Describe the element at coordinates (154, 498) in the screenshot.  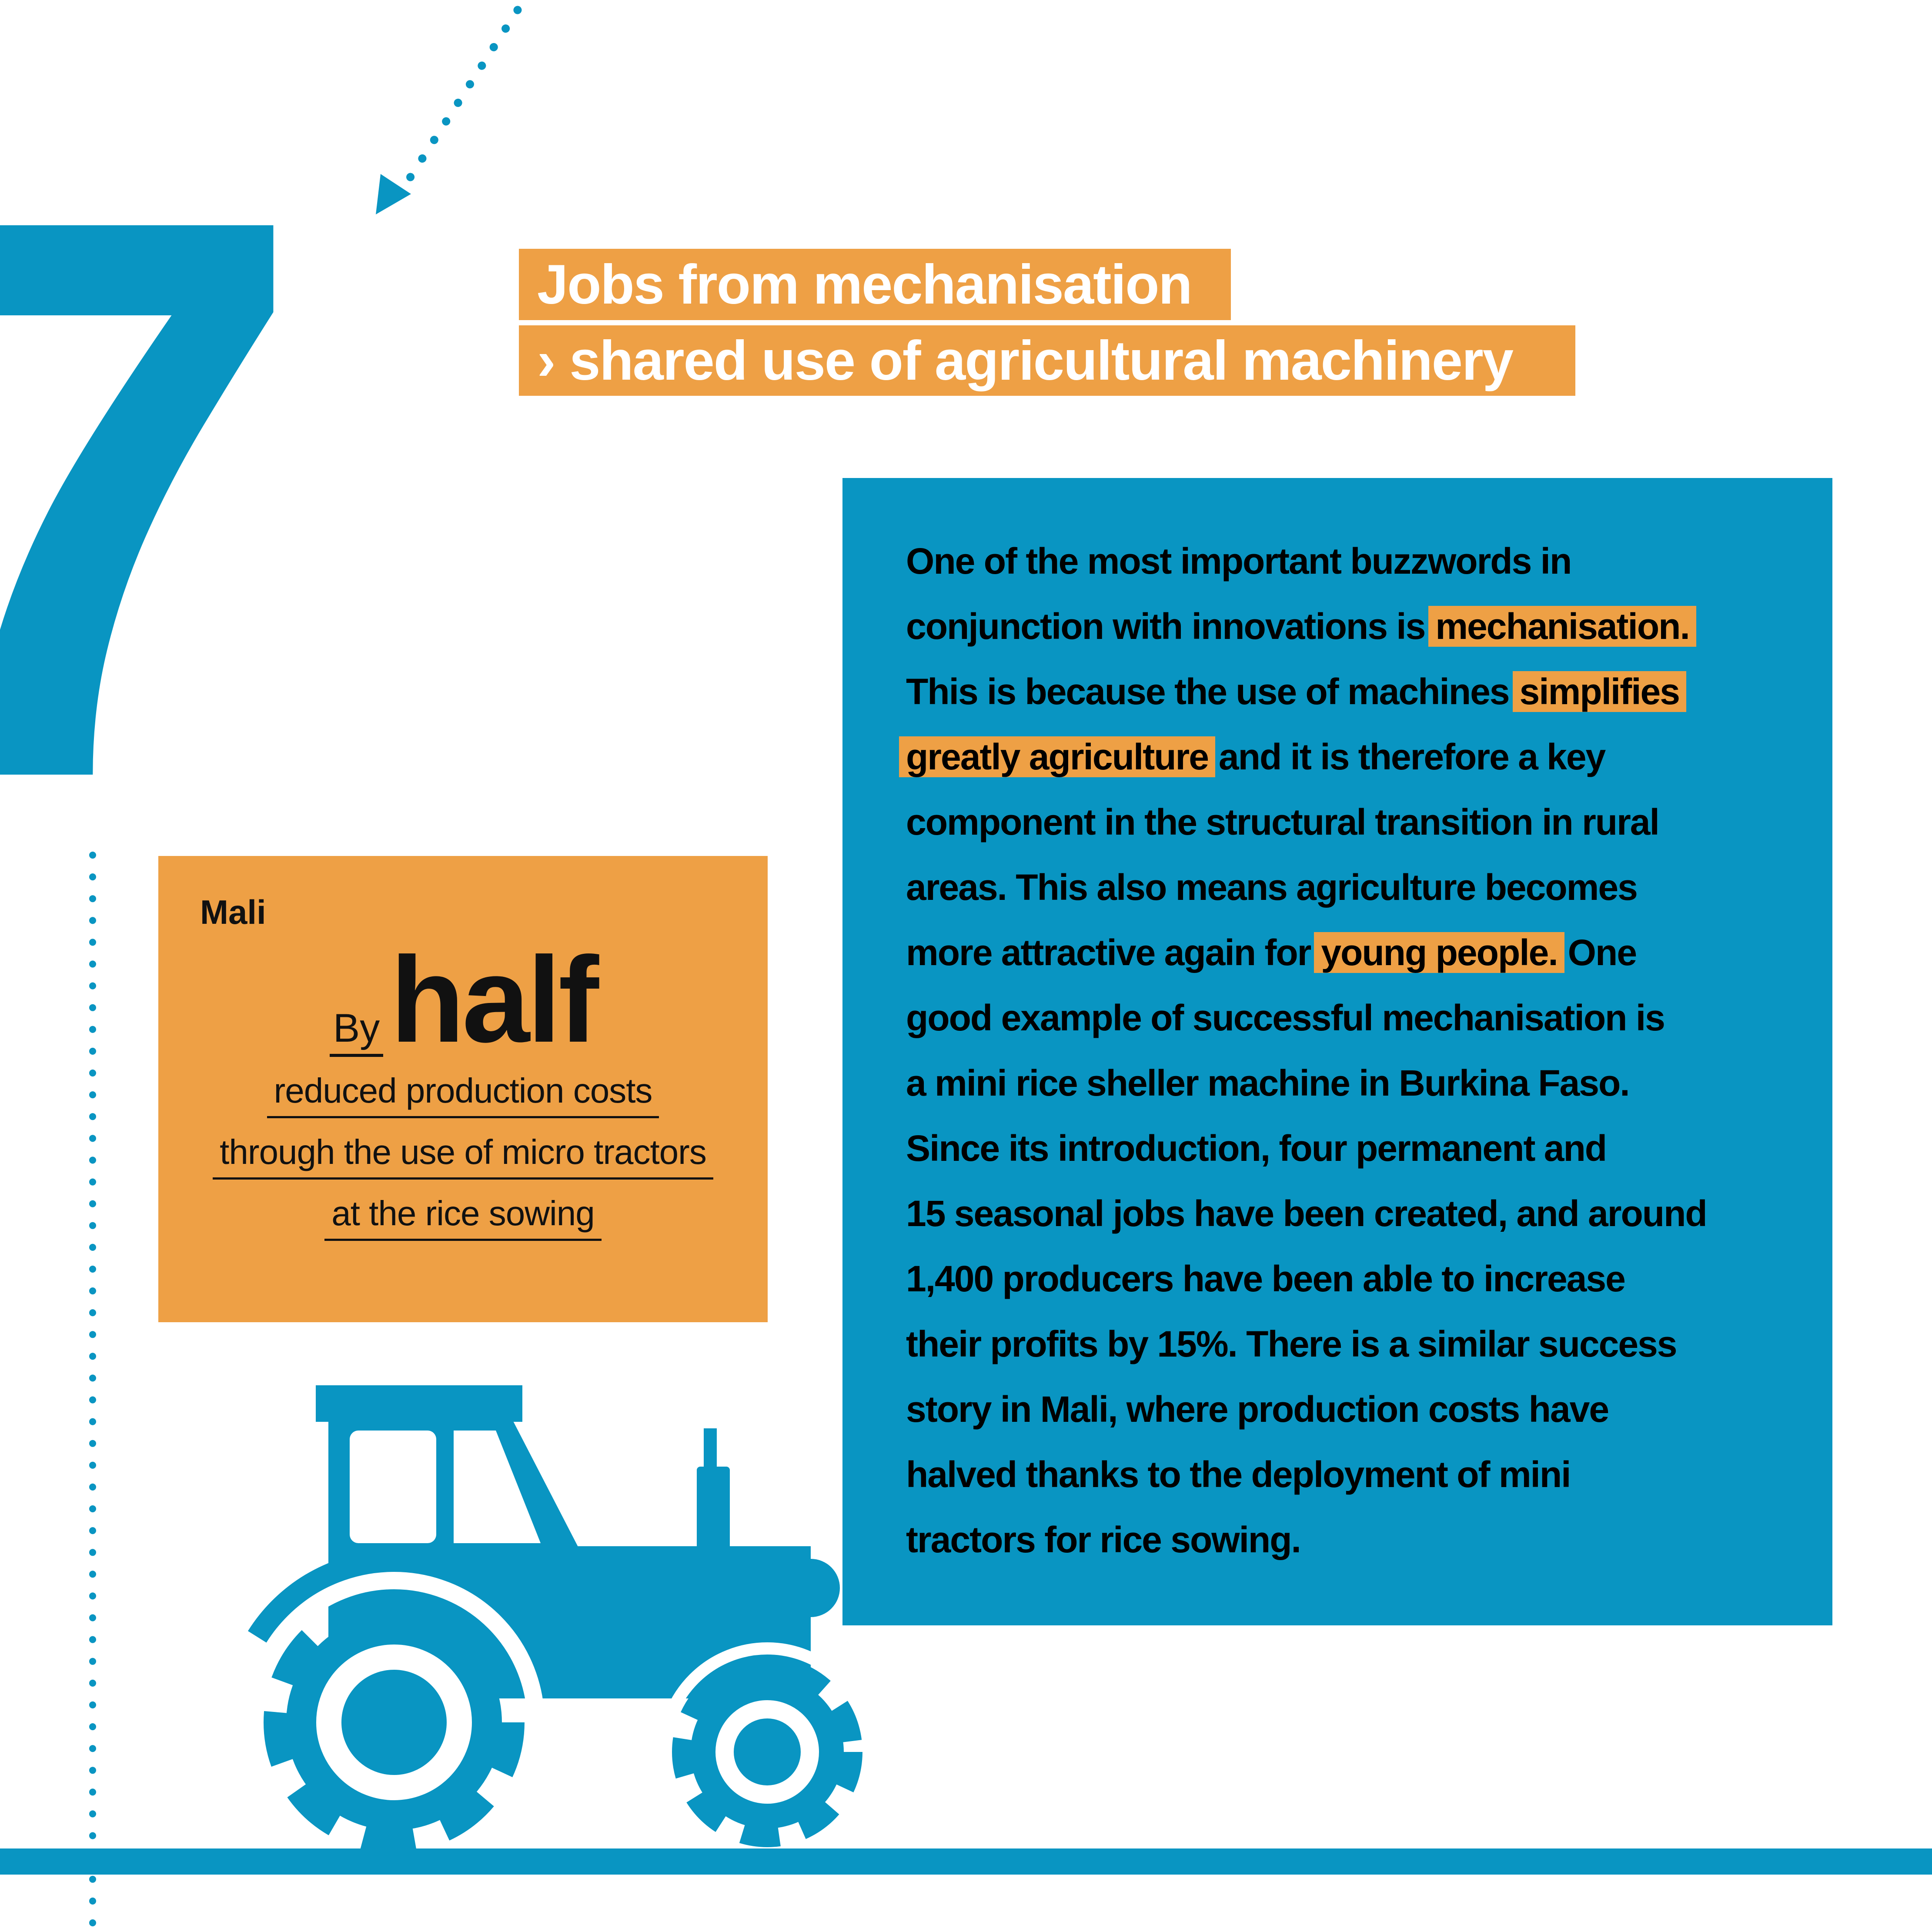
I see `section-number: 7` at that location.